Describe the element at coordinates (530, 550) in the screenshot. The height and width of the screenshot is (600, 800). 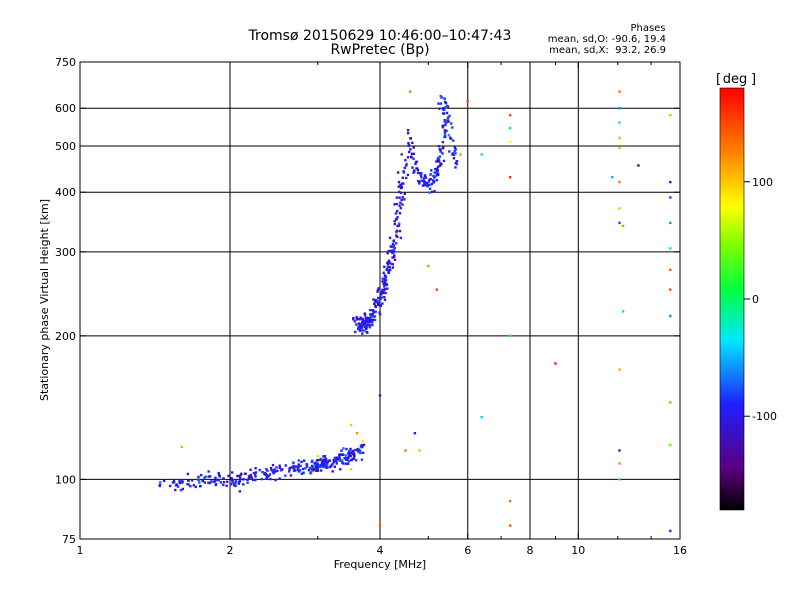
I see `x-tick-label: 8` at that location.